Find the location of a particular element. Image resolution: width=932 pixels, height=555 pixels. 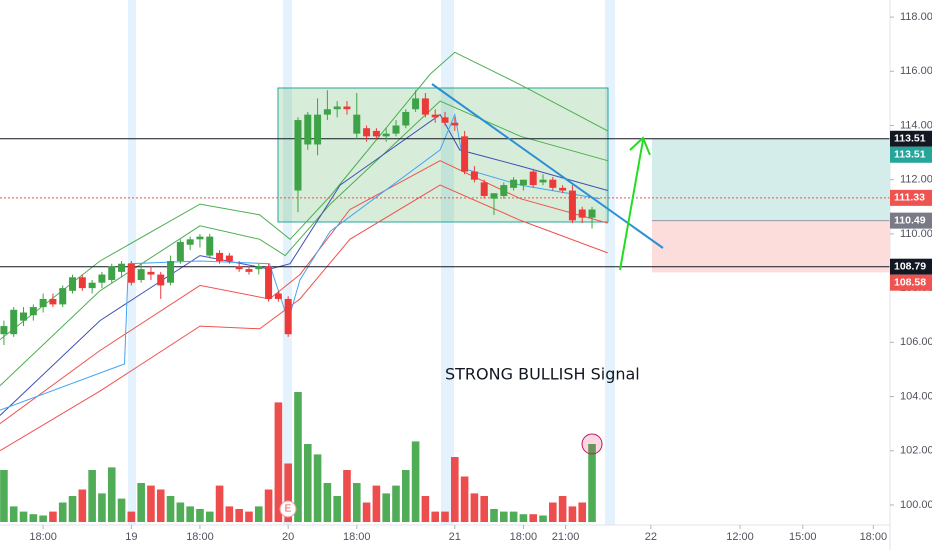

y-tick-label: 116.00 is located at coordinates (916, 71).